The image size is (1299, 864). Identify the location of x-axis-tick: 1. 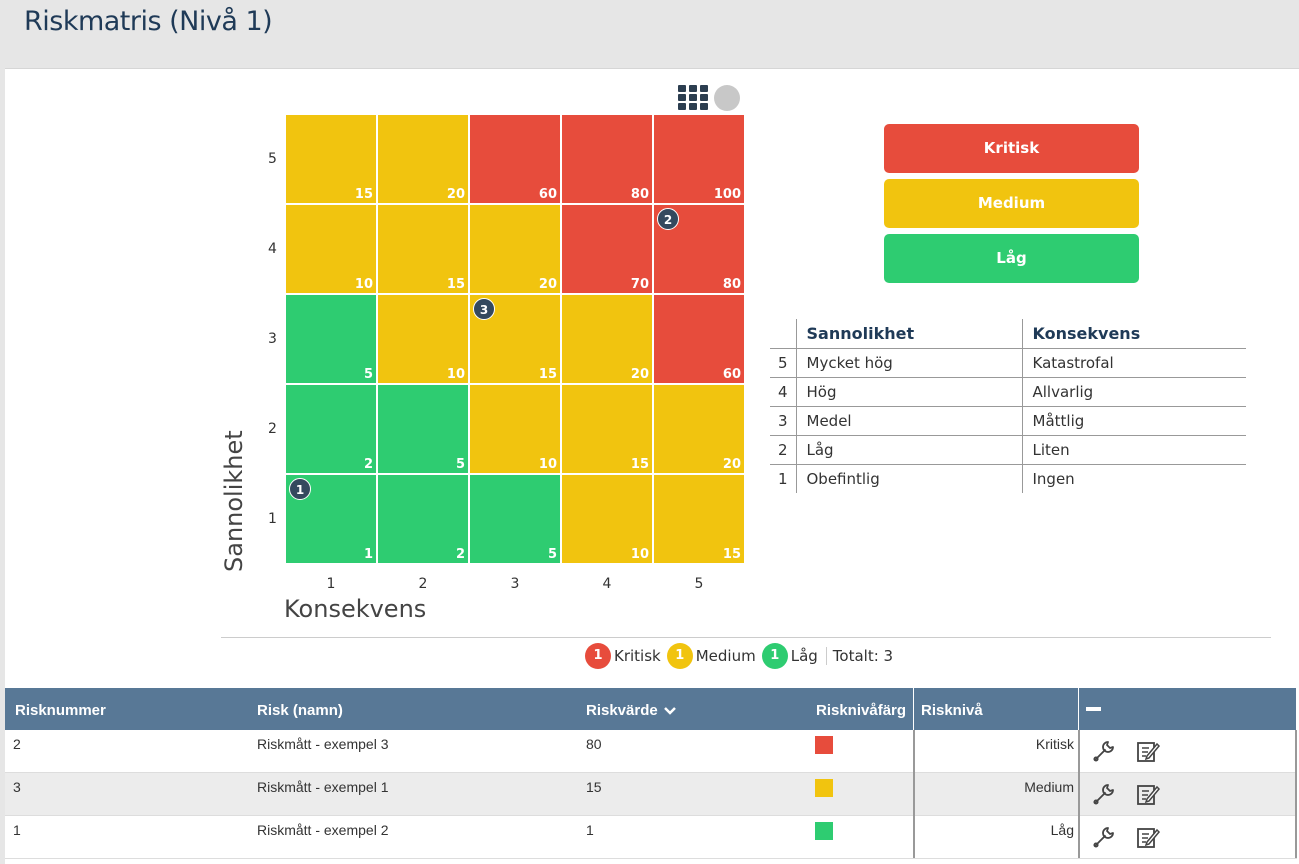
(331, 584).